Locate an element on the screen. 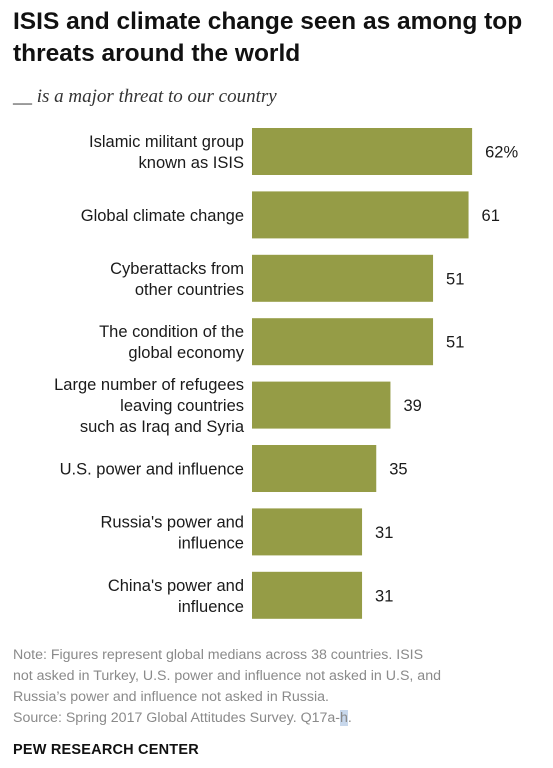 This screenshot has width=553, height=768. value-label-6: 35 is located at coordinates (398, 470).